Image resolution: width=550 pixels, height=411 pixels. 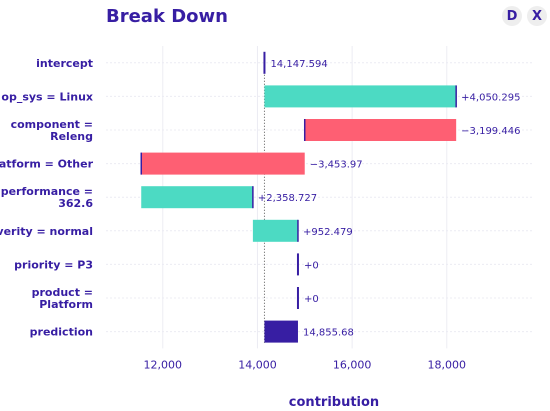 I want to click on bar-value-label: +952.479, so click(x=328, y=232).